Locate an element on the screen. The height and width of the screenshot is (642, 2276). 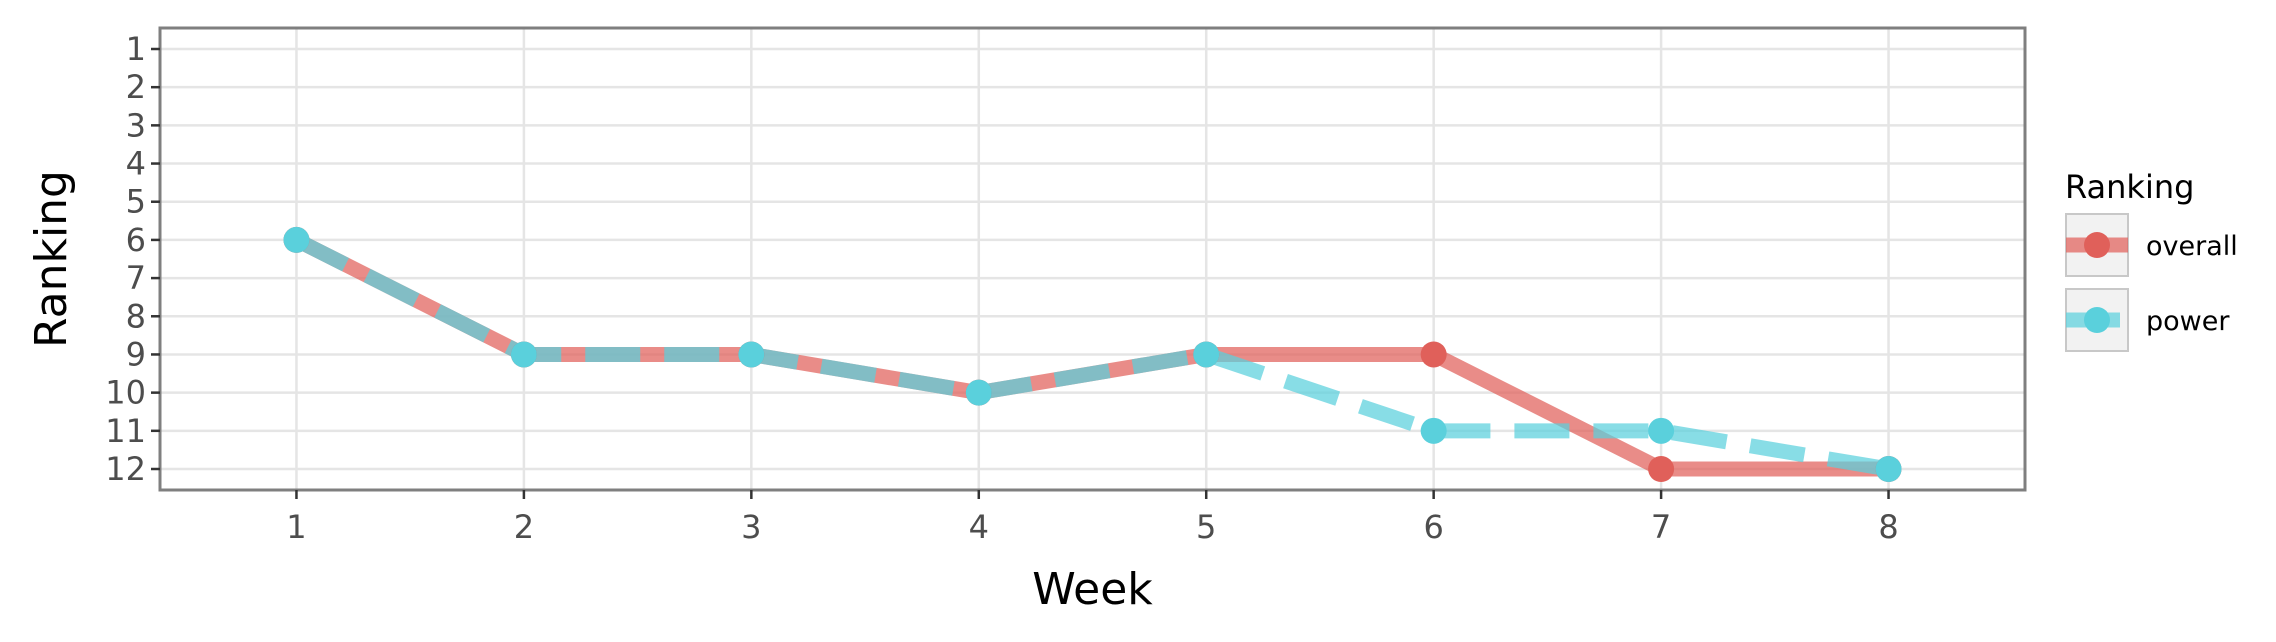
x-tick-label: 6 is located at coordinates (1433, 527).